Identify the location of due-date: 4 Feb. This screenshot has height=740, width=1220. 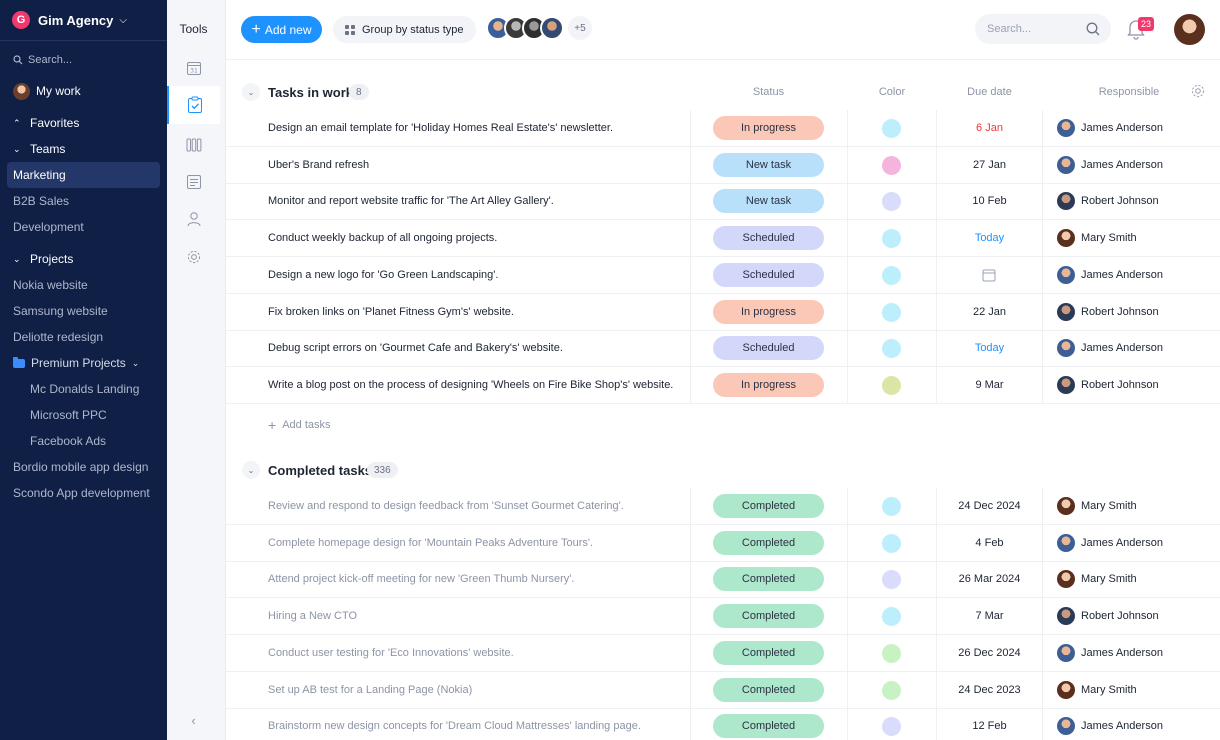
(989, 542).